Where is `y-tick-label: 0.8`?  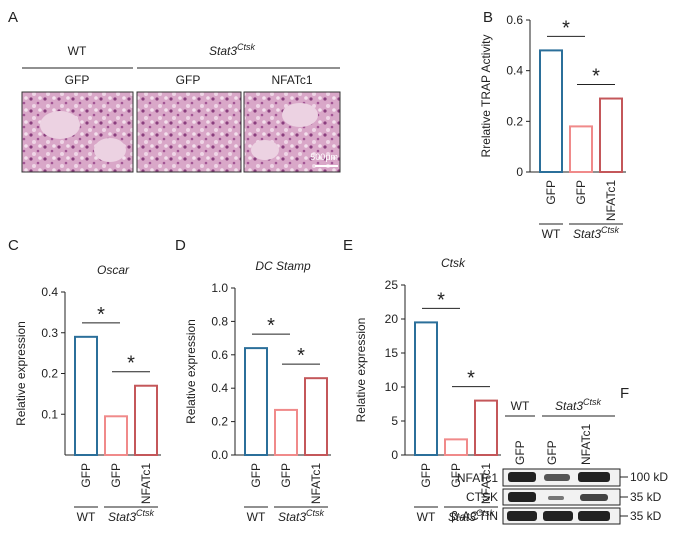 y-tick-label: 0.8 is located at coordinates (219, 321).